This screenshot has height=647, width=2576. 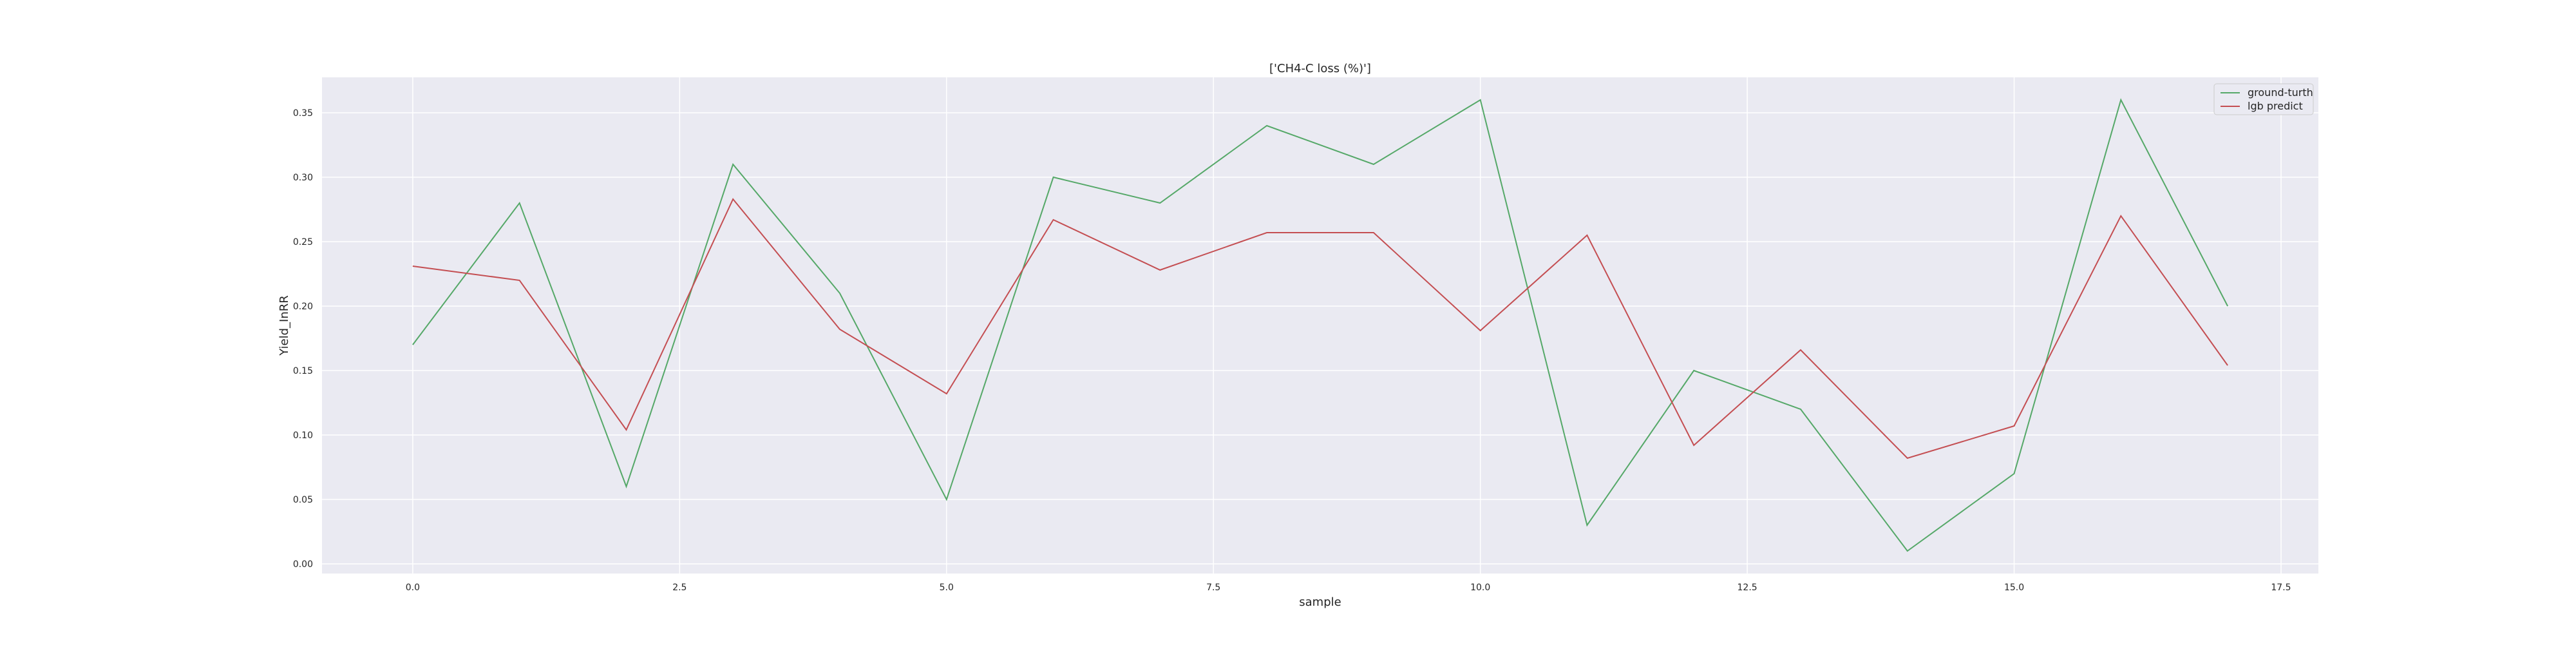 I want to click on legend-label-lgb-predict: lgb predict, so click(x=2275, y=106).